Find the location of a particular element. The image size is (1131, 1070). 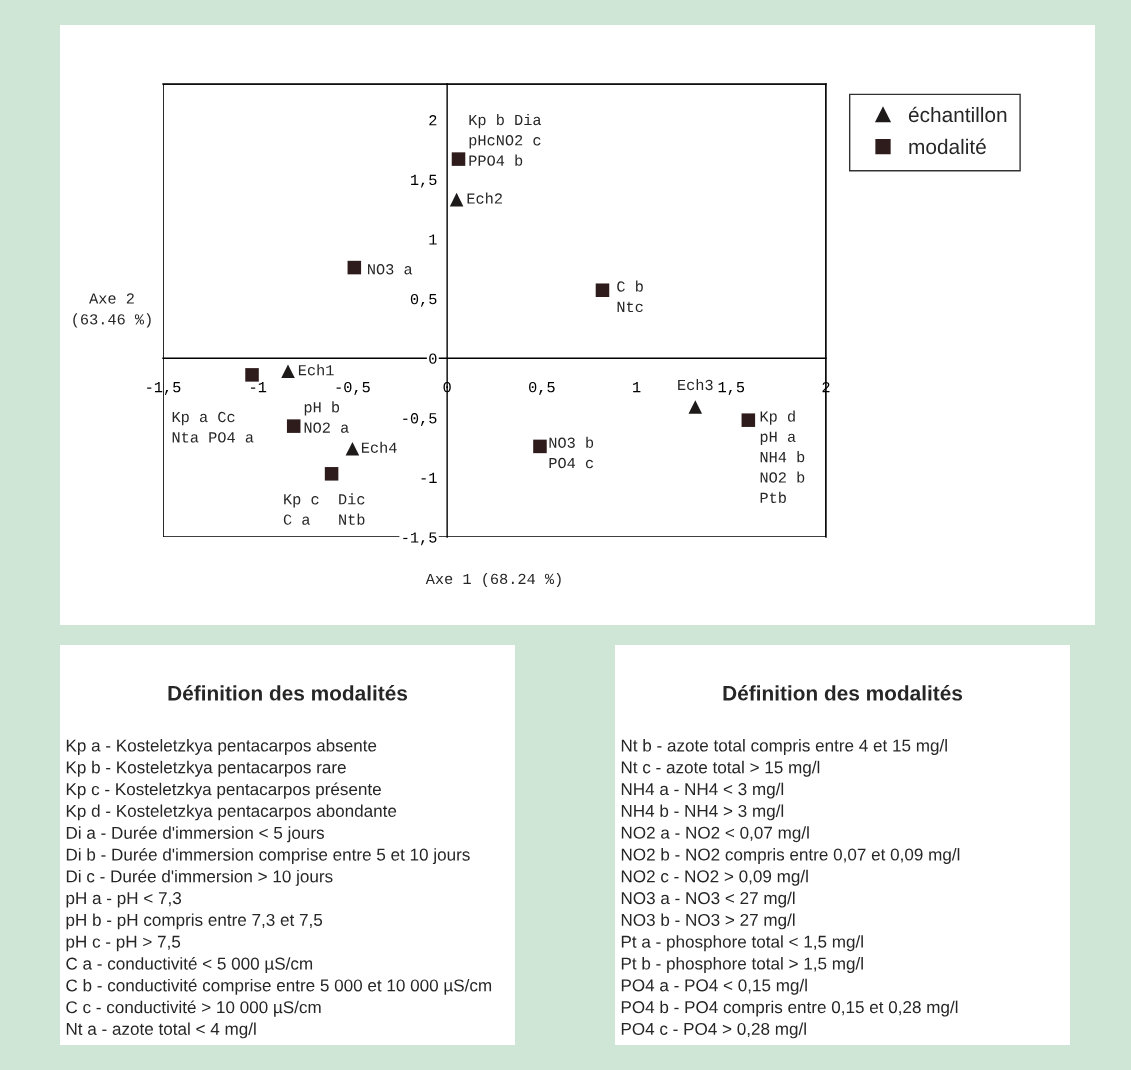

legend-label: échantillon is located at coordinates (957, 114).